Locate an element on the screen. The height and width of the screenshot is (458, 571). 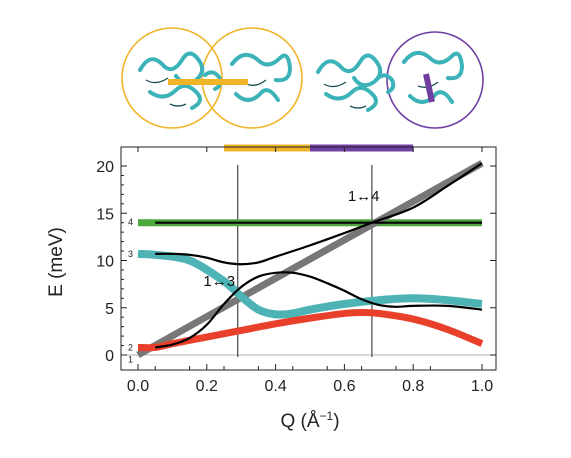
protein-illustration-right is located at coordinates (400, 80).